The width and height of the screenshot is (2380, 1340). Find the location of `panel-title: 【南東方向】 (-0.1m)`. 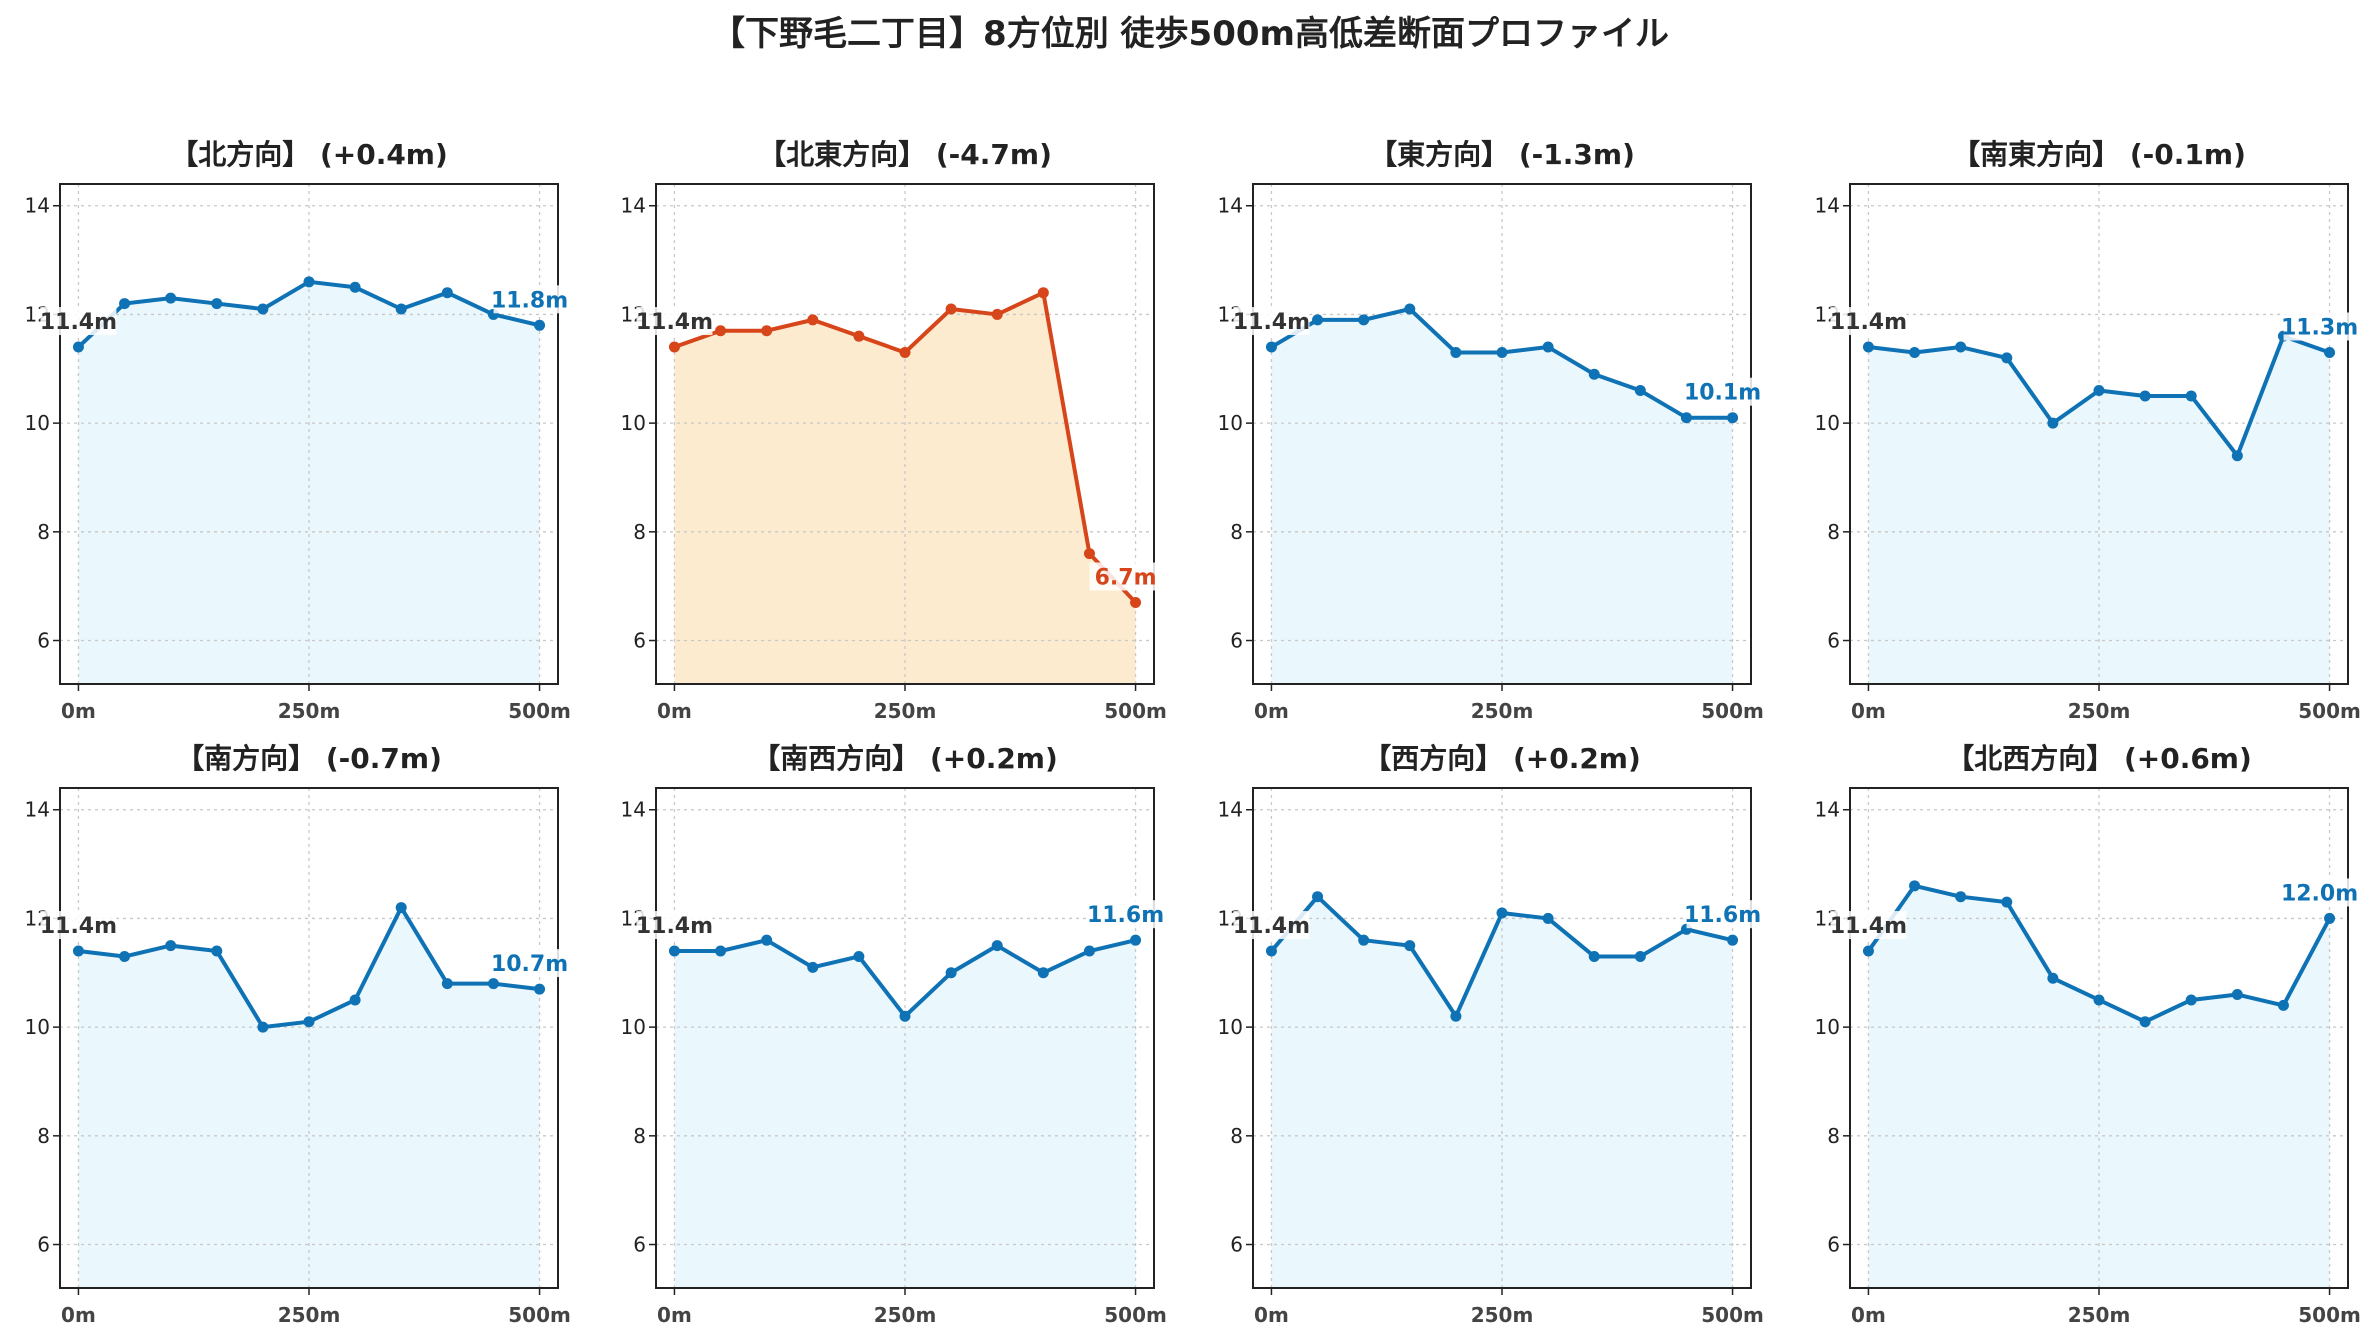

panel-title: 【南東方向】 (-0.1m) is located at coordinates (2099, 154).